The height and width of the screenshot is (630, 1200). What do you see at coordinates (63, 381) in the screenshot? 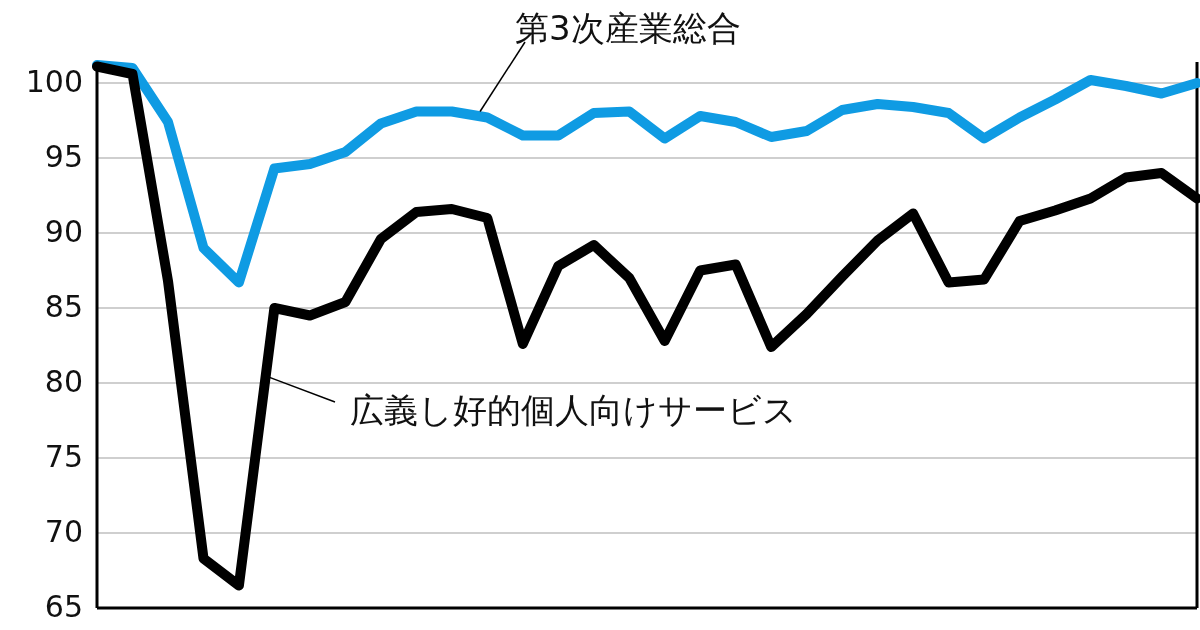
I see `y-tick-label: 80` at bounding box center [63, 381].